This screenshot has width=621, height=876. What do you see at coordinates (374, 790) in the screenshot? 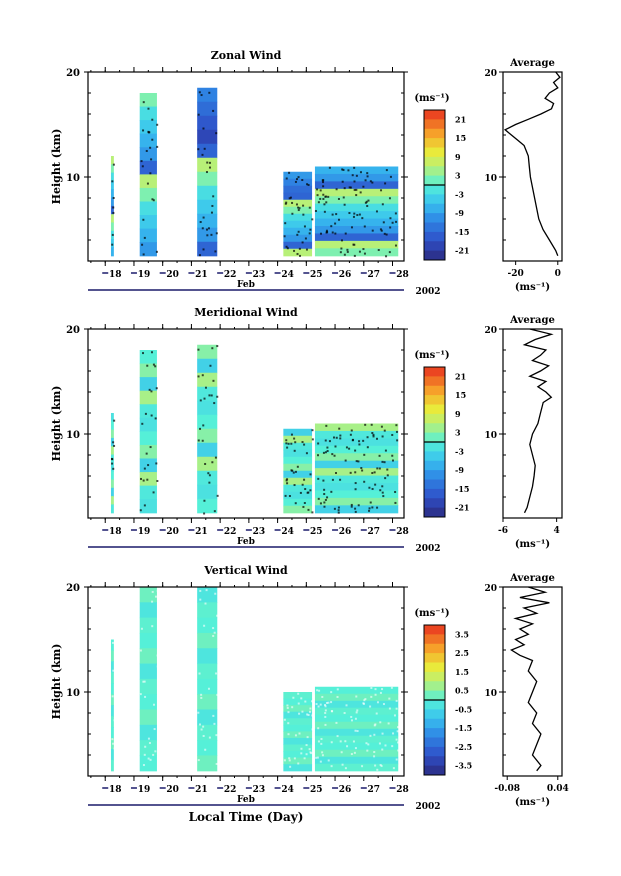
I see `x-tick-label: 27` at bounding box center [374, 790].